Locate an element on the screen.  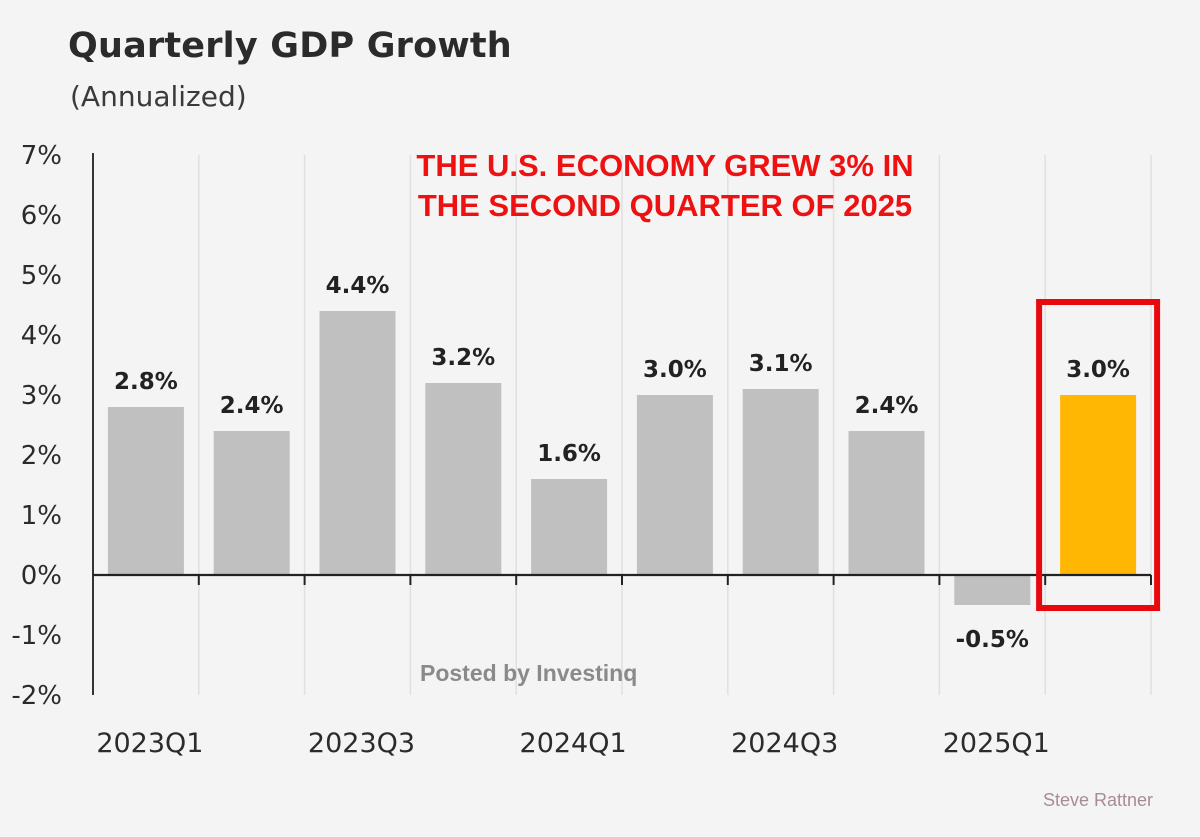
watermark: Posted by Investinq is located at coordinates (529, 673).